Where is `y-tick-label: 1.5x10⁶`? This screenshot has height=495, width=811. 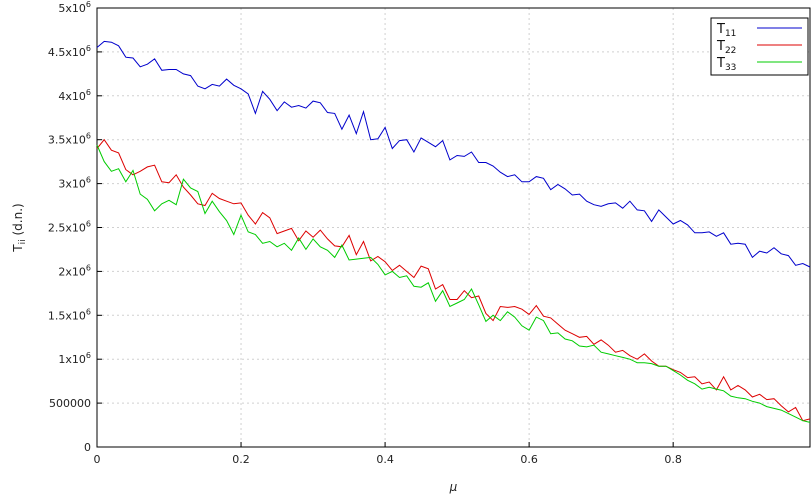 y-tick-label: 1.5x10⁶ is located at coordinates (69, 314).